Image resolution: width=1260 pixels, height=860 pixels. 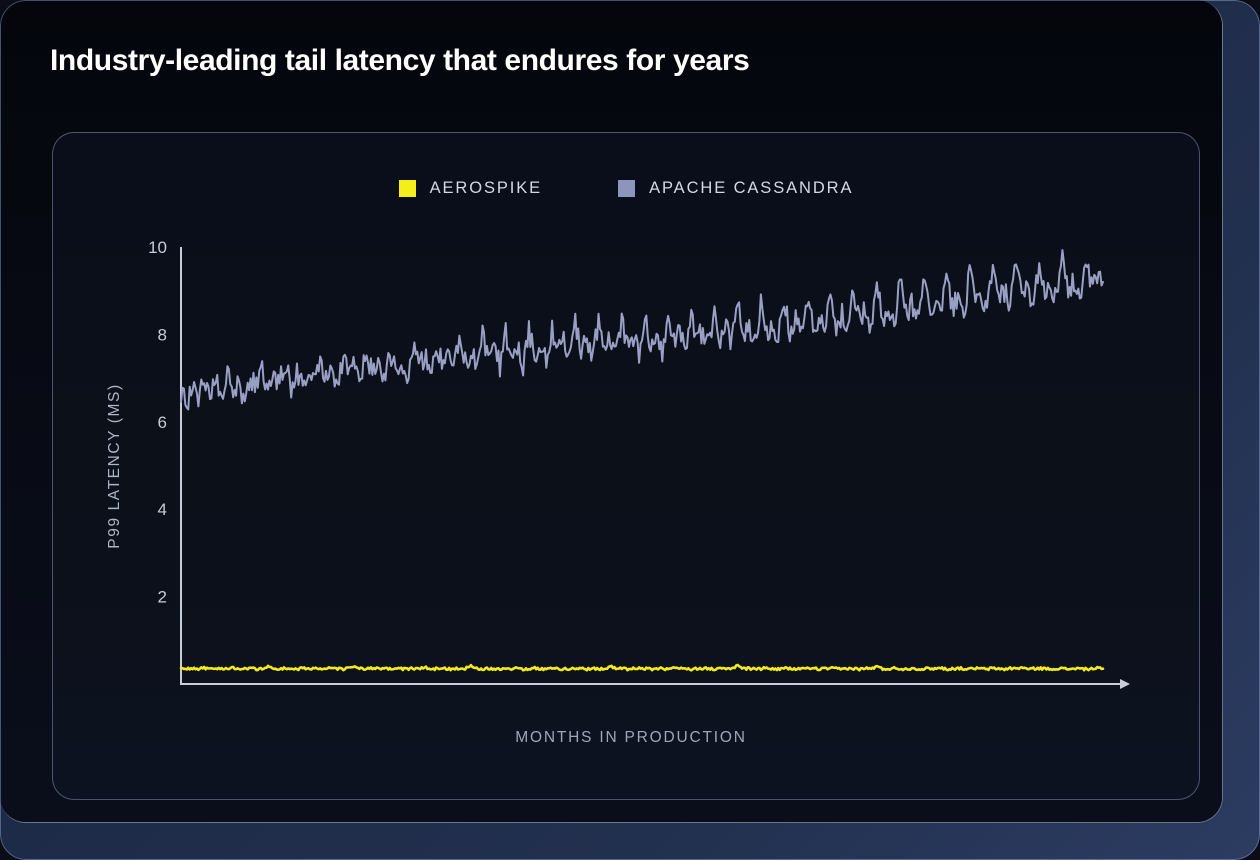 I want to click on y-axis-title: P99 LATENCY (MS), so click(x=114, y=465).